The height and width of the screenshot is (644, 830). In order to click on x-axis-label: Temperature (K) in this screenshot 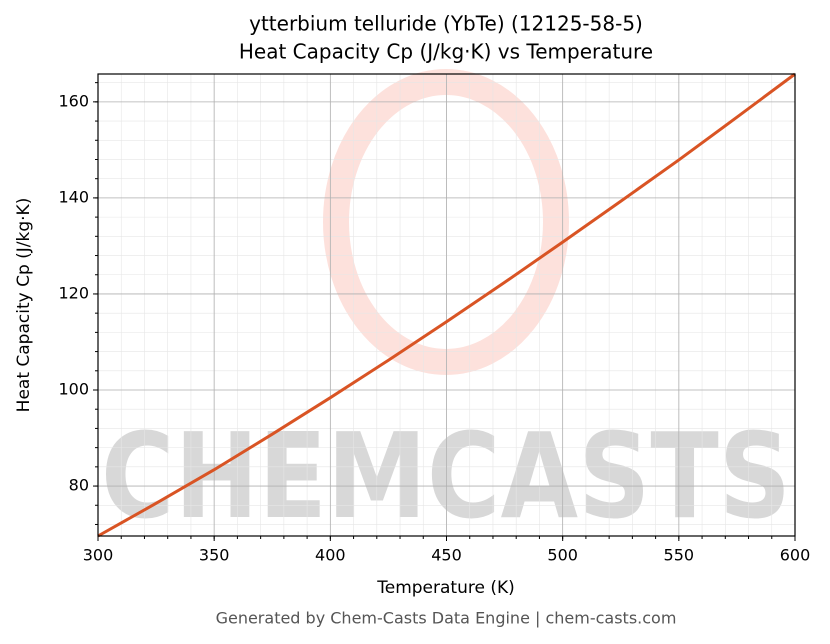, I will do `click(445, 588)`.